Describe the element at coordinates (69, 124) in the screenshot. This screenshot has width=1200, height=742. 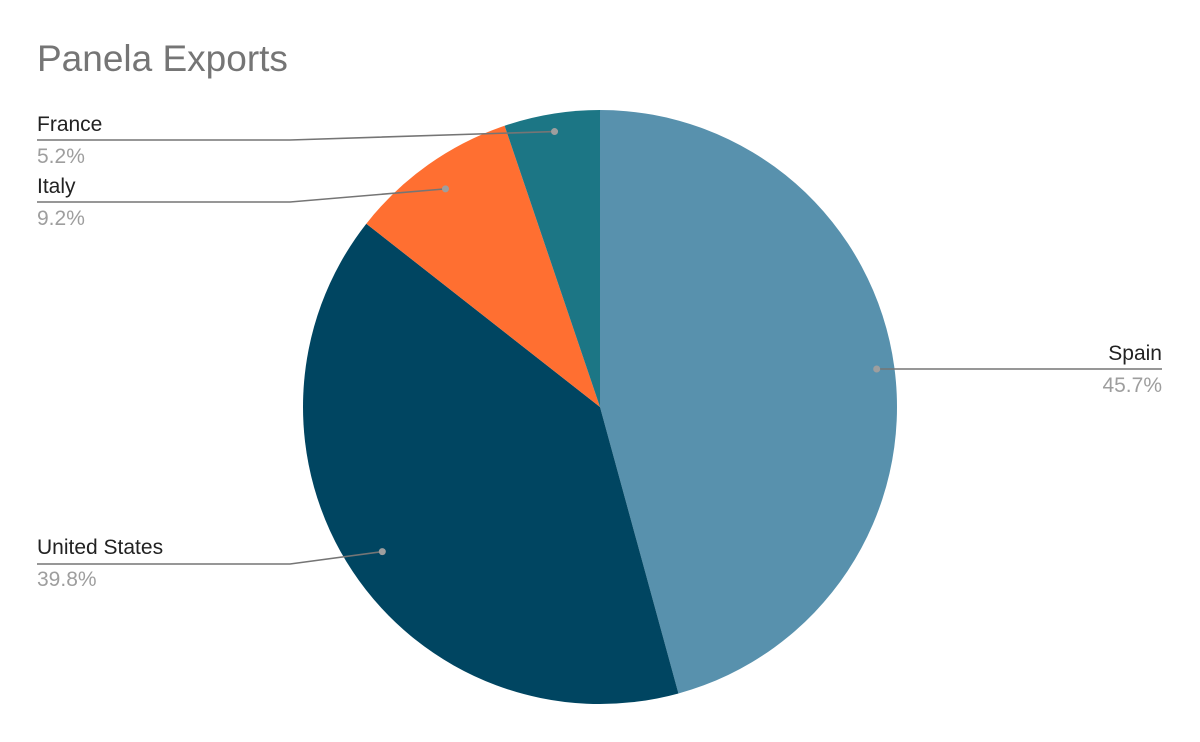
I see `slice-label-france: France` at that location.